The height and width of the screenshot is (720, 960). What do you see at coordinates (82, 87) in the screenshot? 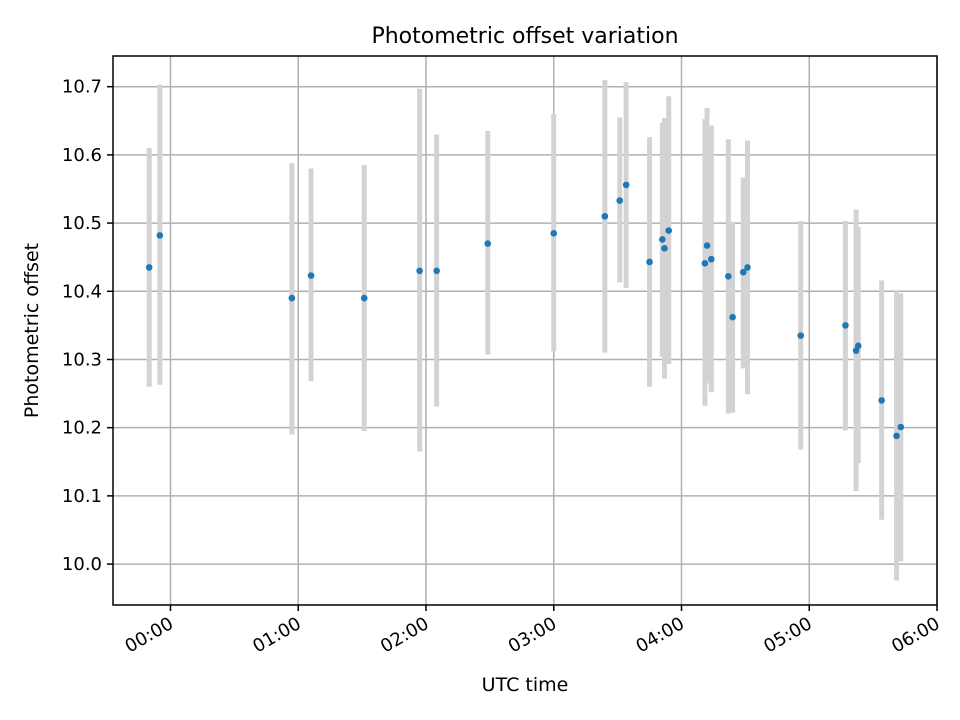
I see `y-tick-label: 10.7` at bounding box center [82, 87].